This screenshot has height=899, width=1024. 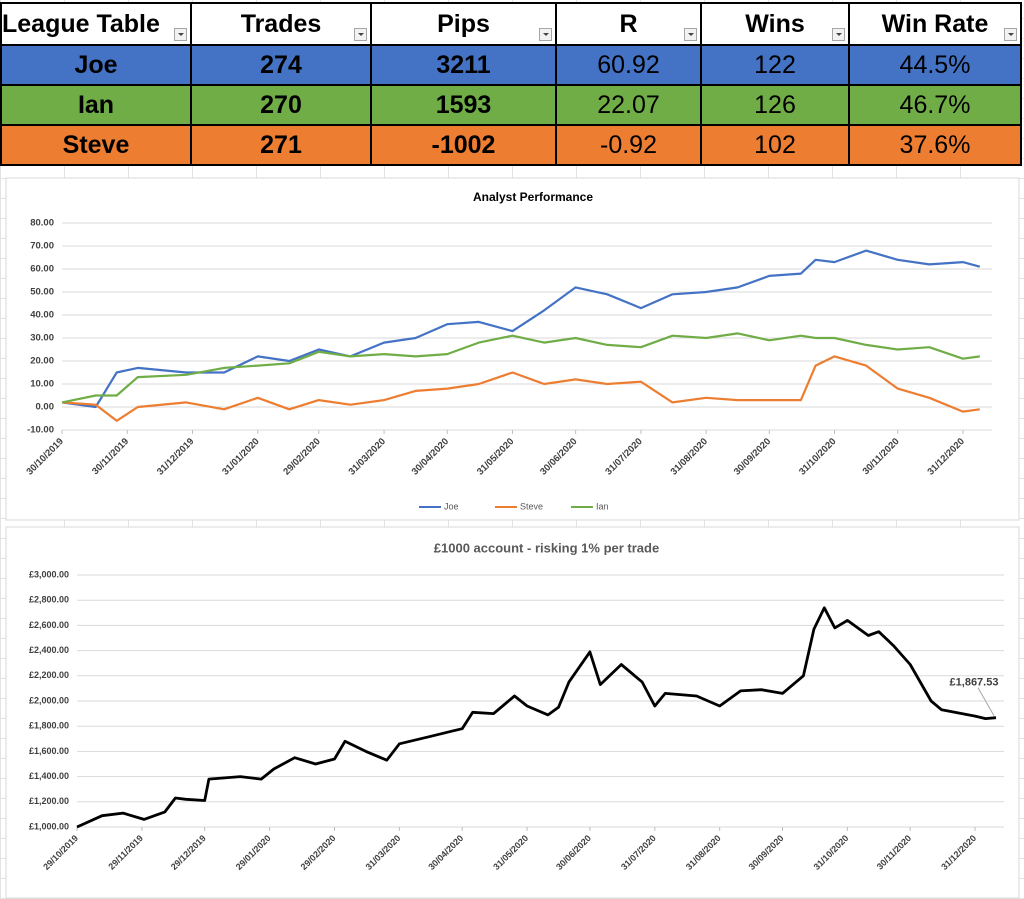 What do you see at coordinates (533, 197) in the screenshot?
I see `chart-title: Analyst Performance` at bounding box center [533, 197].